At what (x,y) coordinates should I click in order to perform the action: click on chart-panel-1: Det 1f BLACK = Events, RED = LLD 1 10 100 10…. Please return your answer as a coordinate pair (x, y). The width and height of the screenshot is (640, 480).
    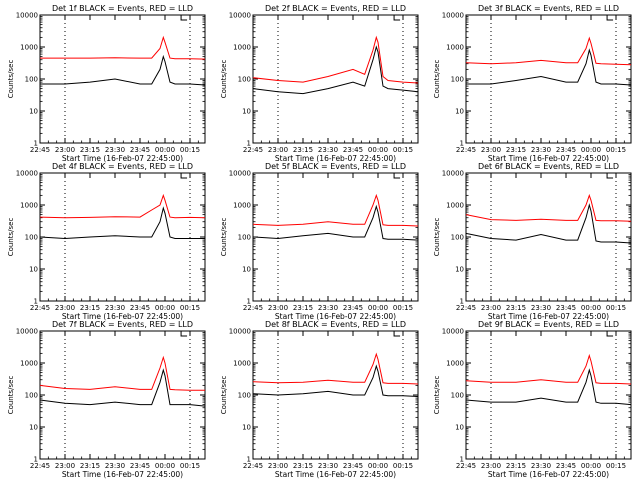
    Looking at the image, I should click on (106, 83).